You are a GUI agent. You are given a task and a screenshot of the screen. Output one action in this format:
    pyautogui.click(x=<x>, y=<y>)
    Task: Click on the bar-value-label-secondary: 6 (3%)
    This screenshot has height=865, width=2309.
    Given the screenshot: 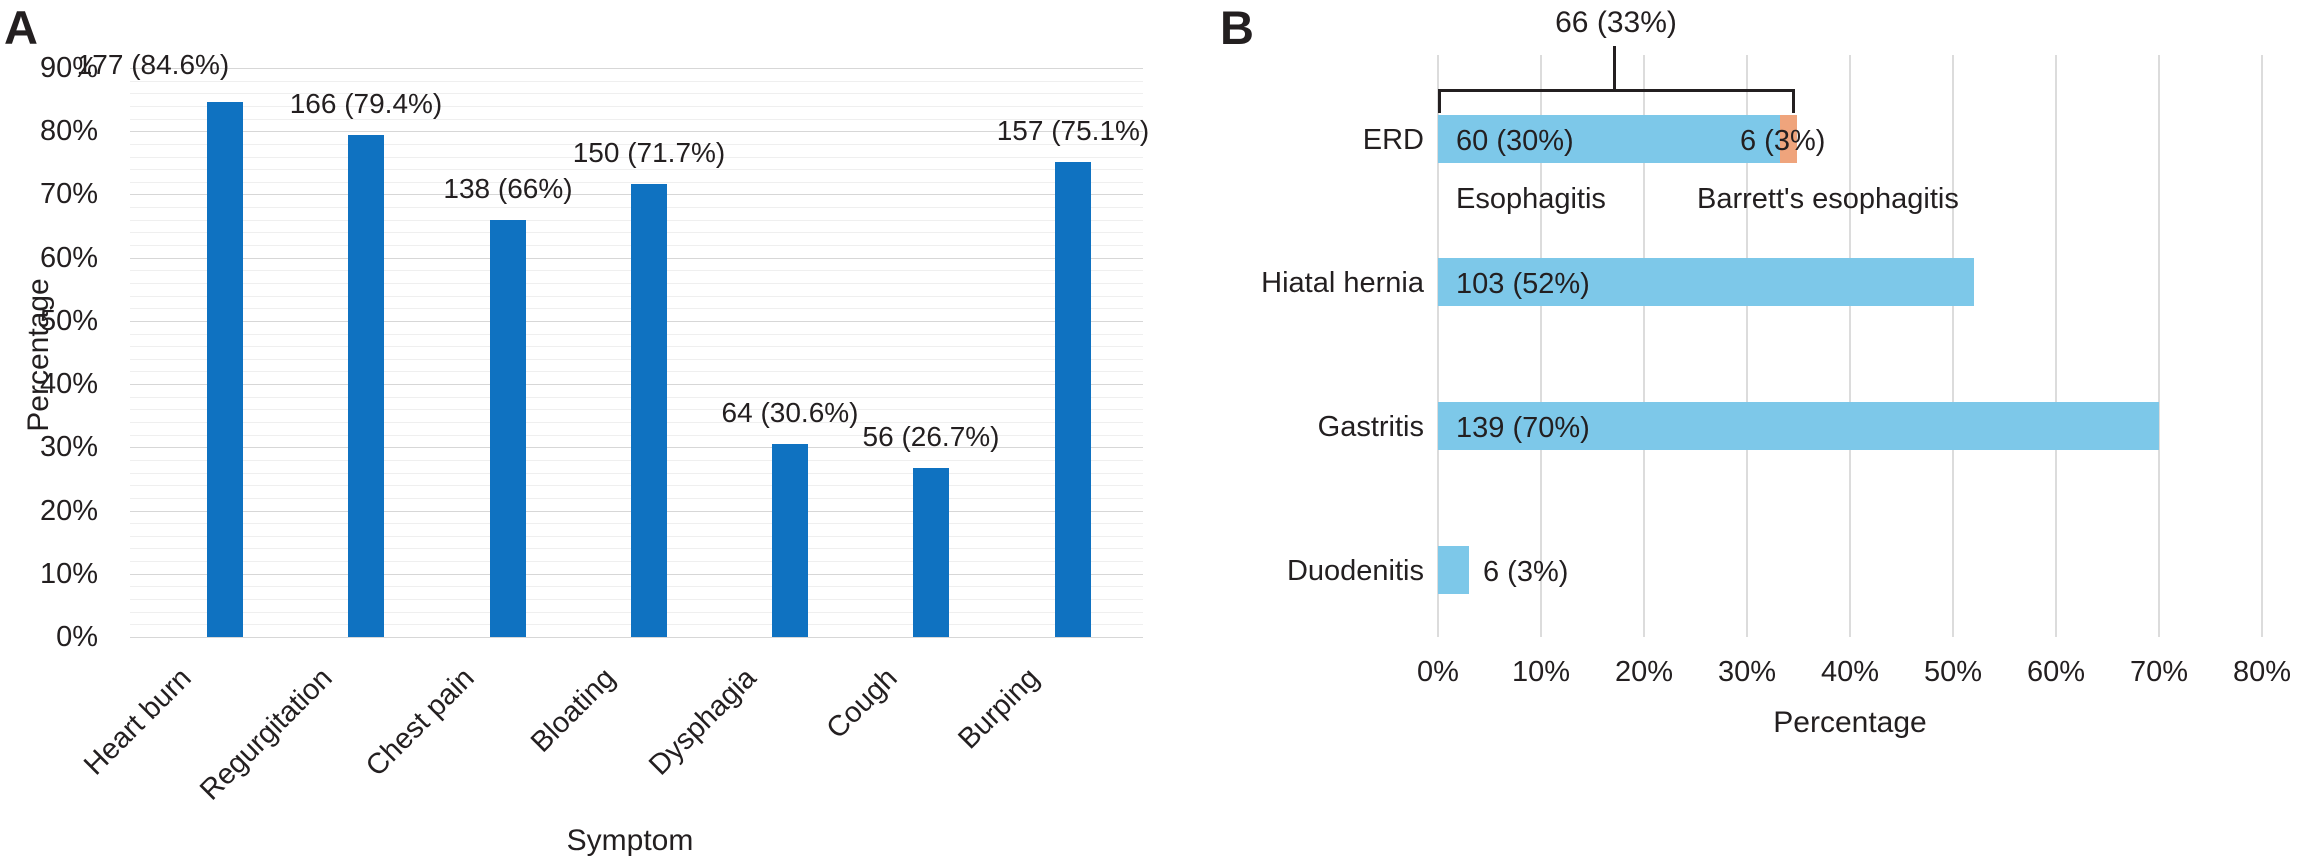 What is the action you would take?
    pyautogui.click(x=1783, y=141)
    